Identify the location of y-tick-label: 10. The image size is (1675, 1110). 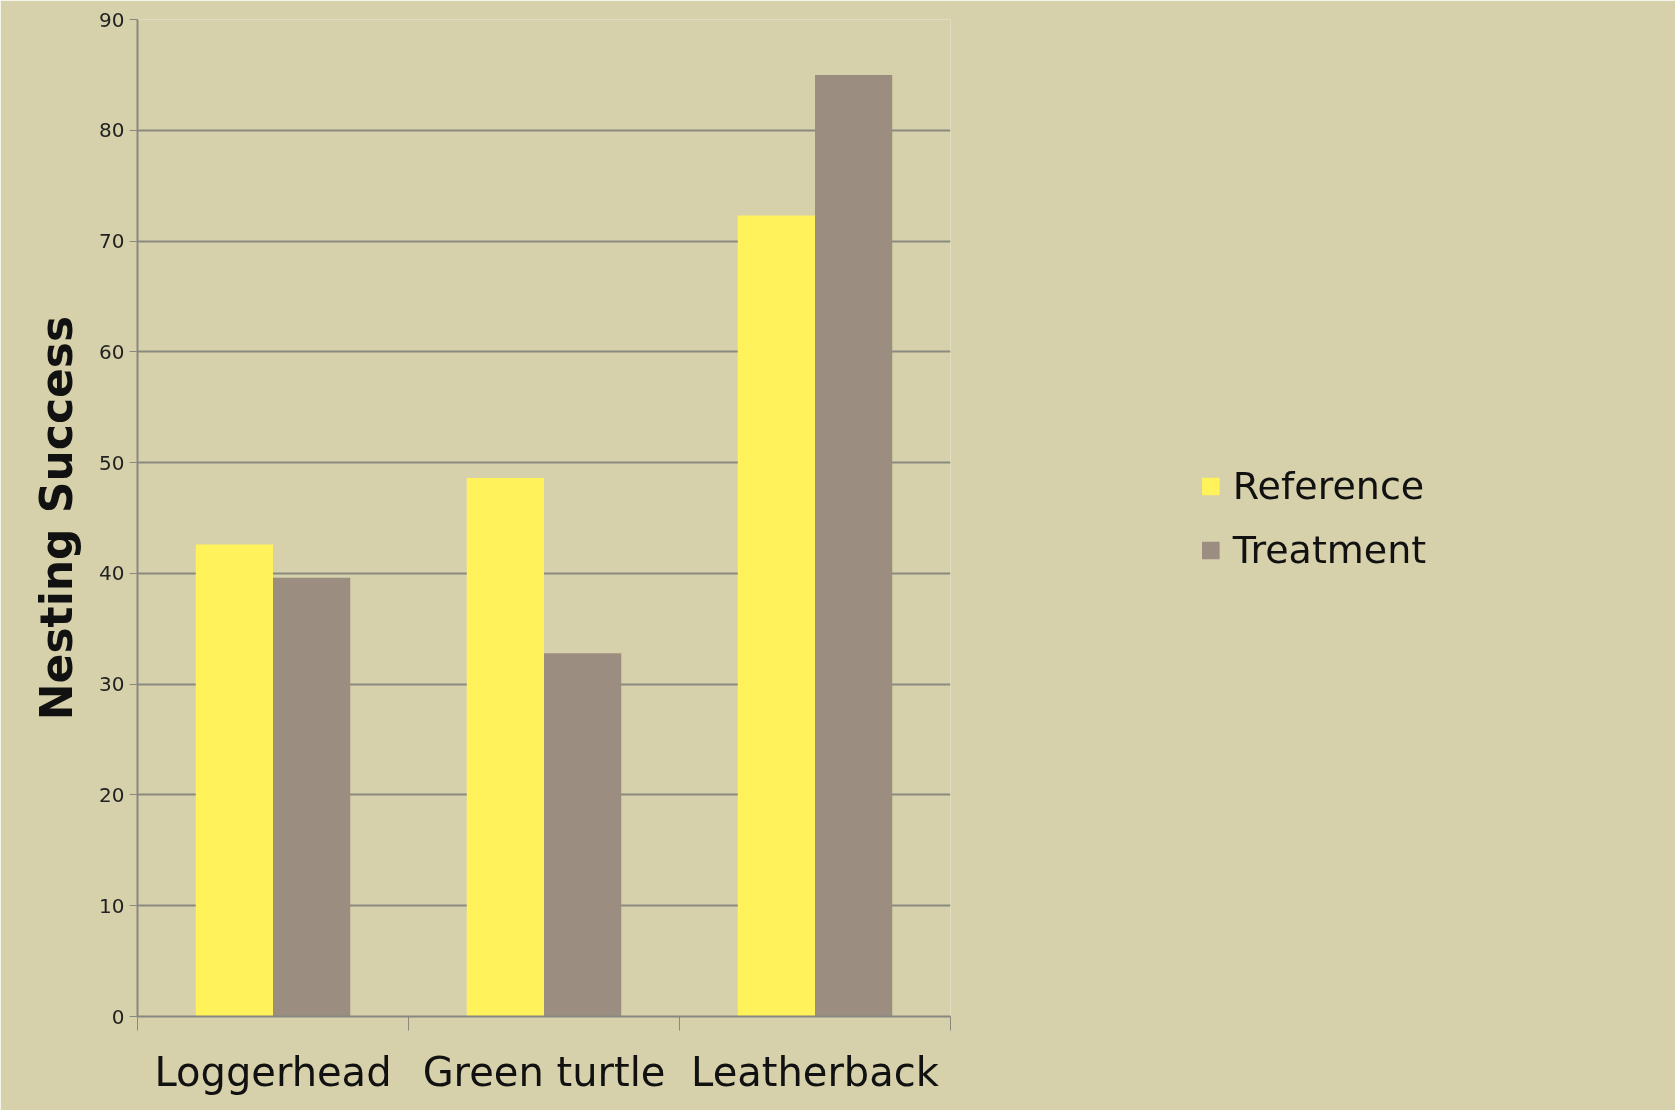
(112, 905).